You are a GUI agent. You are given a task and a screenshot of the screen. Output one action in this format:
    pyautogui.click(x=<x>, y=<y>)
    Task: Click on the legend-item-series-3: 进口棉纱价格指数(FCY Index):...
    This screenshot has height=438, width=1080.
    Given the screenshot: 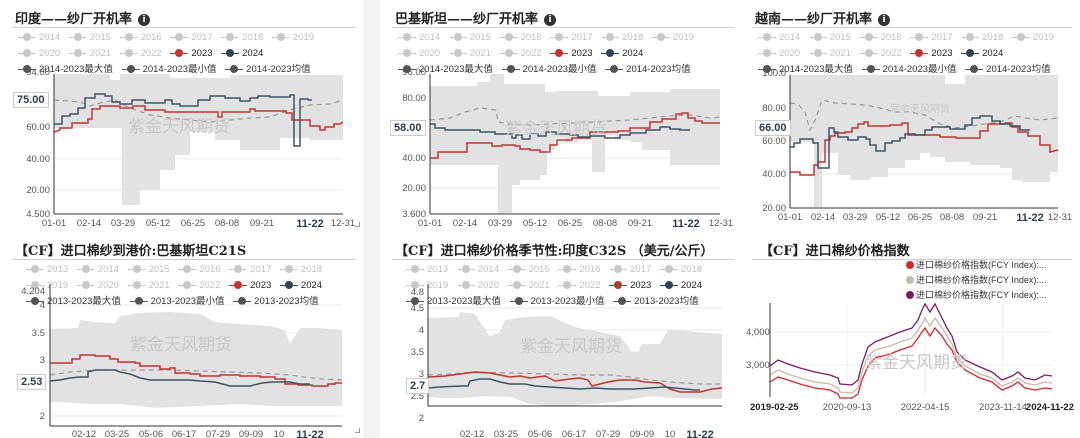 What is the action you would take?
    pyautogui.click(x=976, y=295)
    